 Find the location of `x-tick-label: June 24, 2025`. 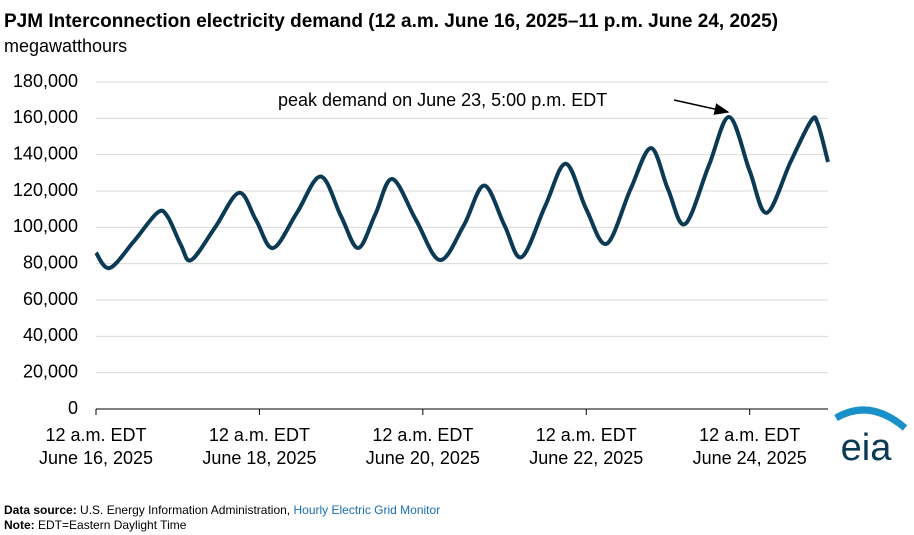

x-tick-label: June 24, 2025 is located at coordinates (750, 458).